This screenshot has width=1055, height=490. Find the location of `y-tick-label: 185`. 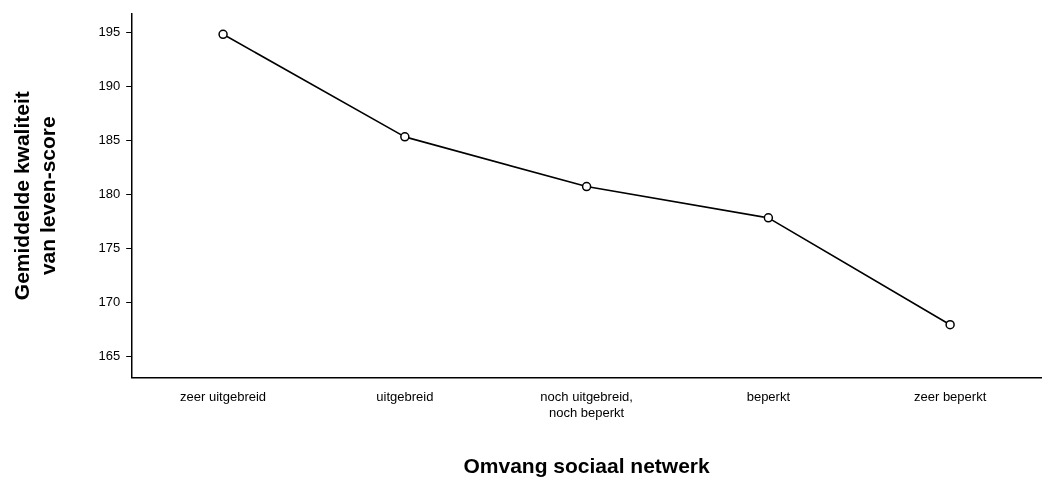

y-tick-label: 185 is located at coordinates (109, 139).